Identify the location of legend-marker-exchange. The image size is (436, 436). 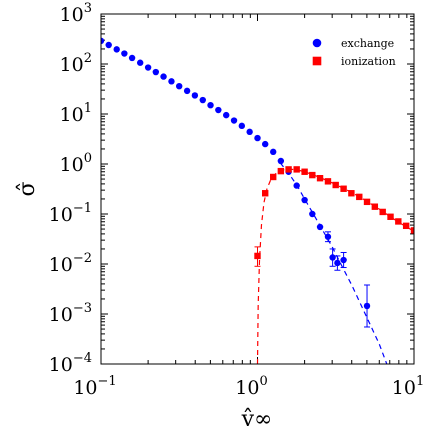
(317, 43).